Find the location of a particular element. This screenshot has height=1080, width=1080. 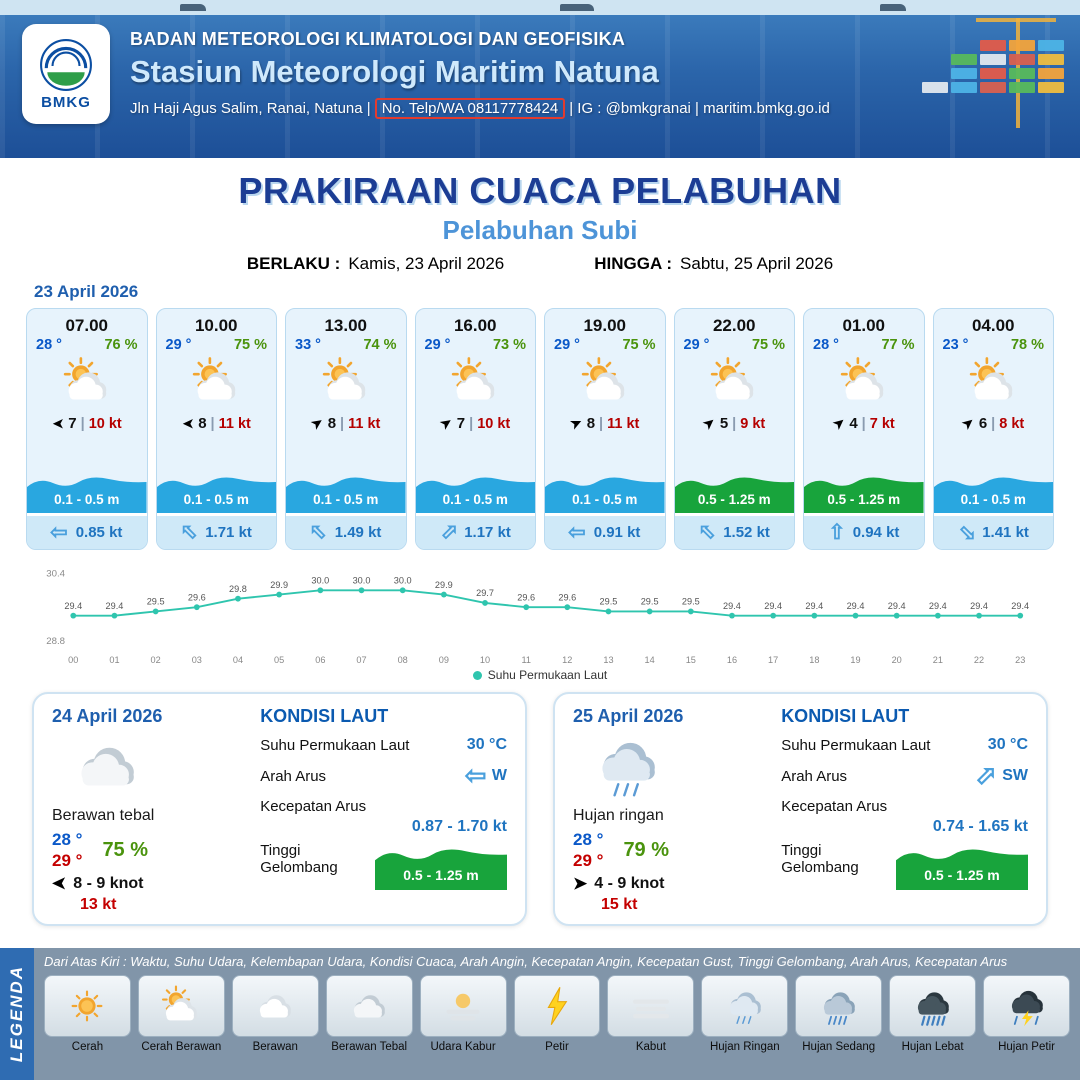

card-time: 01.00 is located at coordinates (864, 325).